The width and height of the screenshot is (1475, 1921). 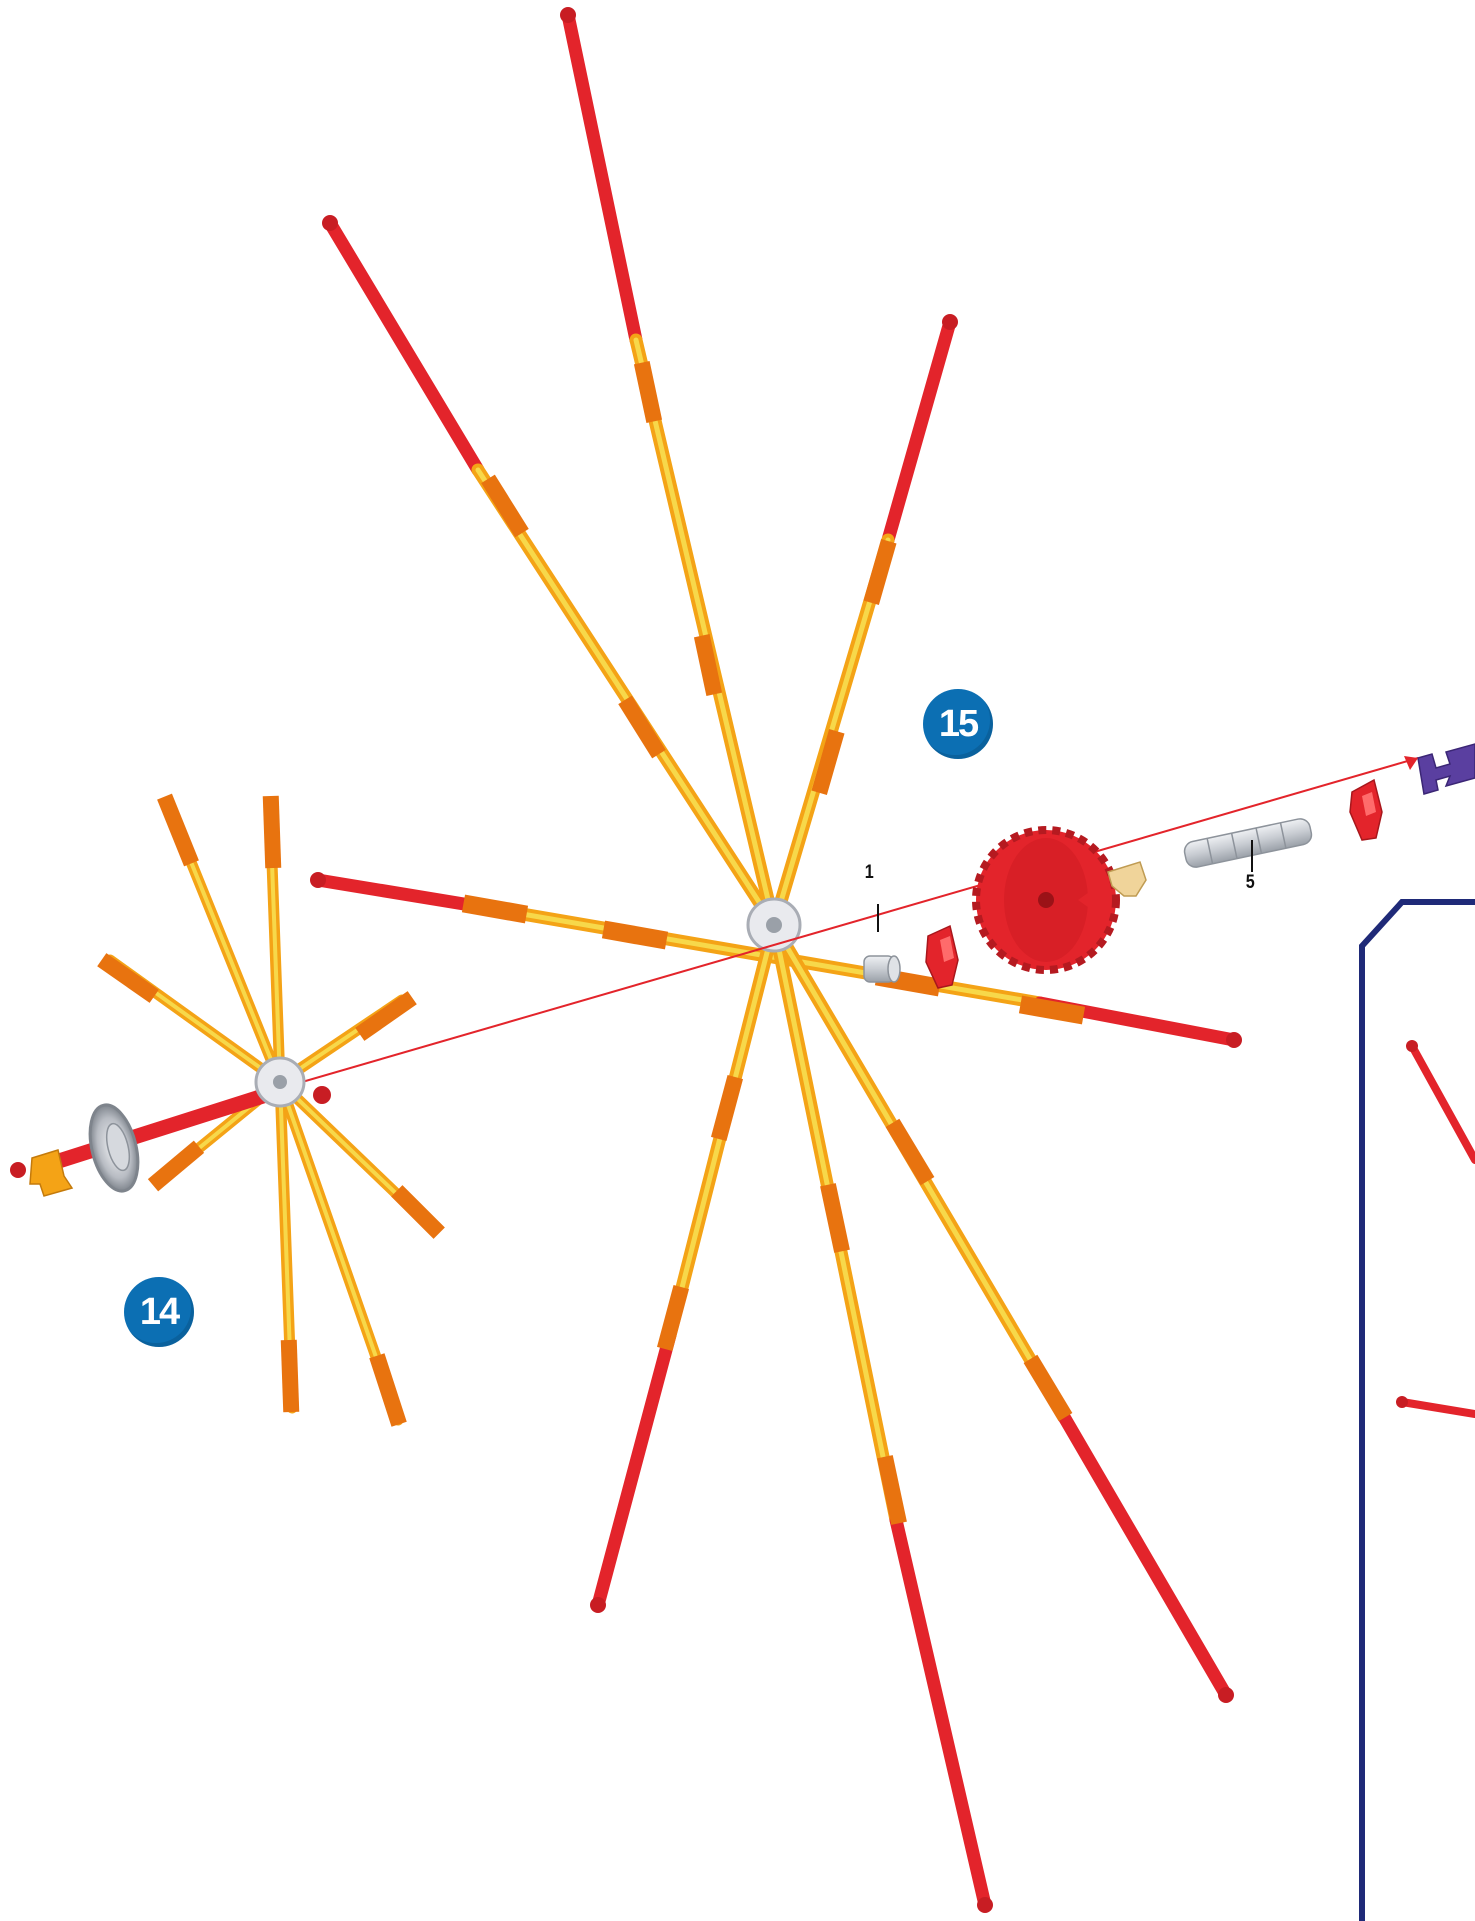 What do you see at coordinates (882, 943) in the screenshot?
I see `spacer-part` at bounding box center [882, 943].